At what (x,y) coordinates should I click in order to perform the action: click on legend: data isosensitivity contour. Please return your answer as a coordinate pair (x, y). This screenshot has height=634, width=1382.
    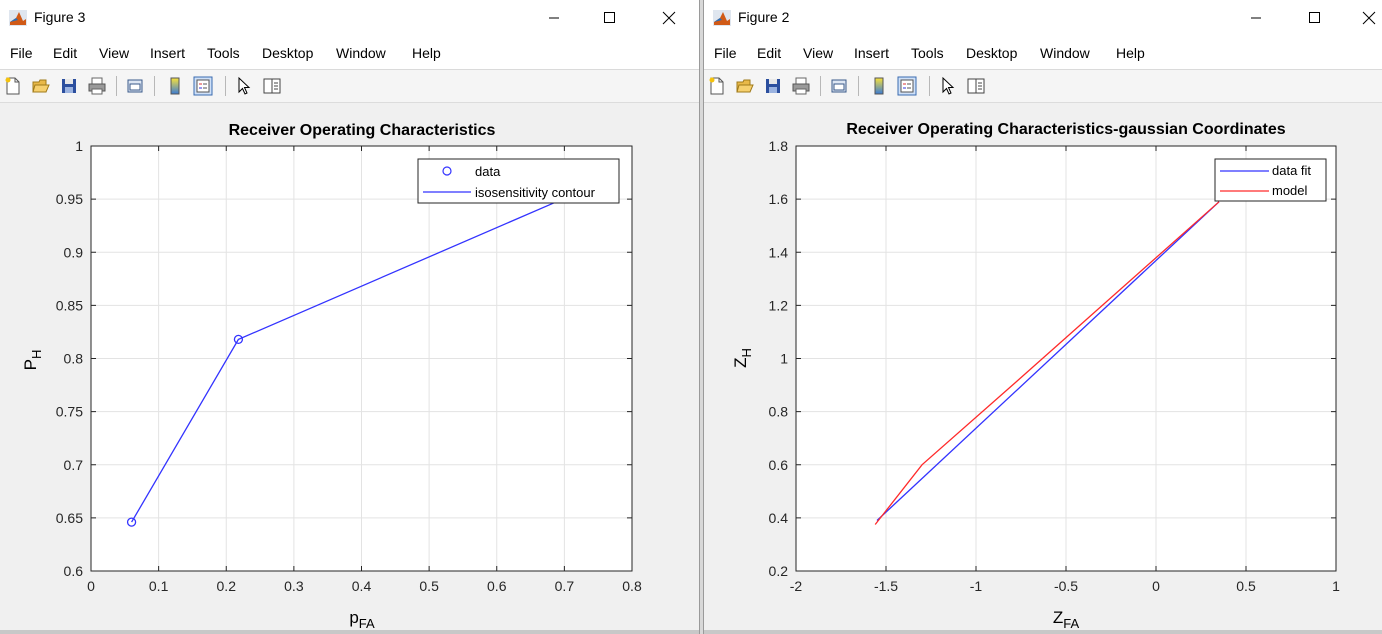
    Looking at the image, I should click on (518, 181).